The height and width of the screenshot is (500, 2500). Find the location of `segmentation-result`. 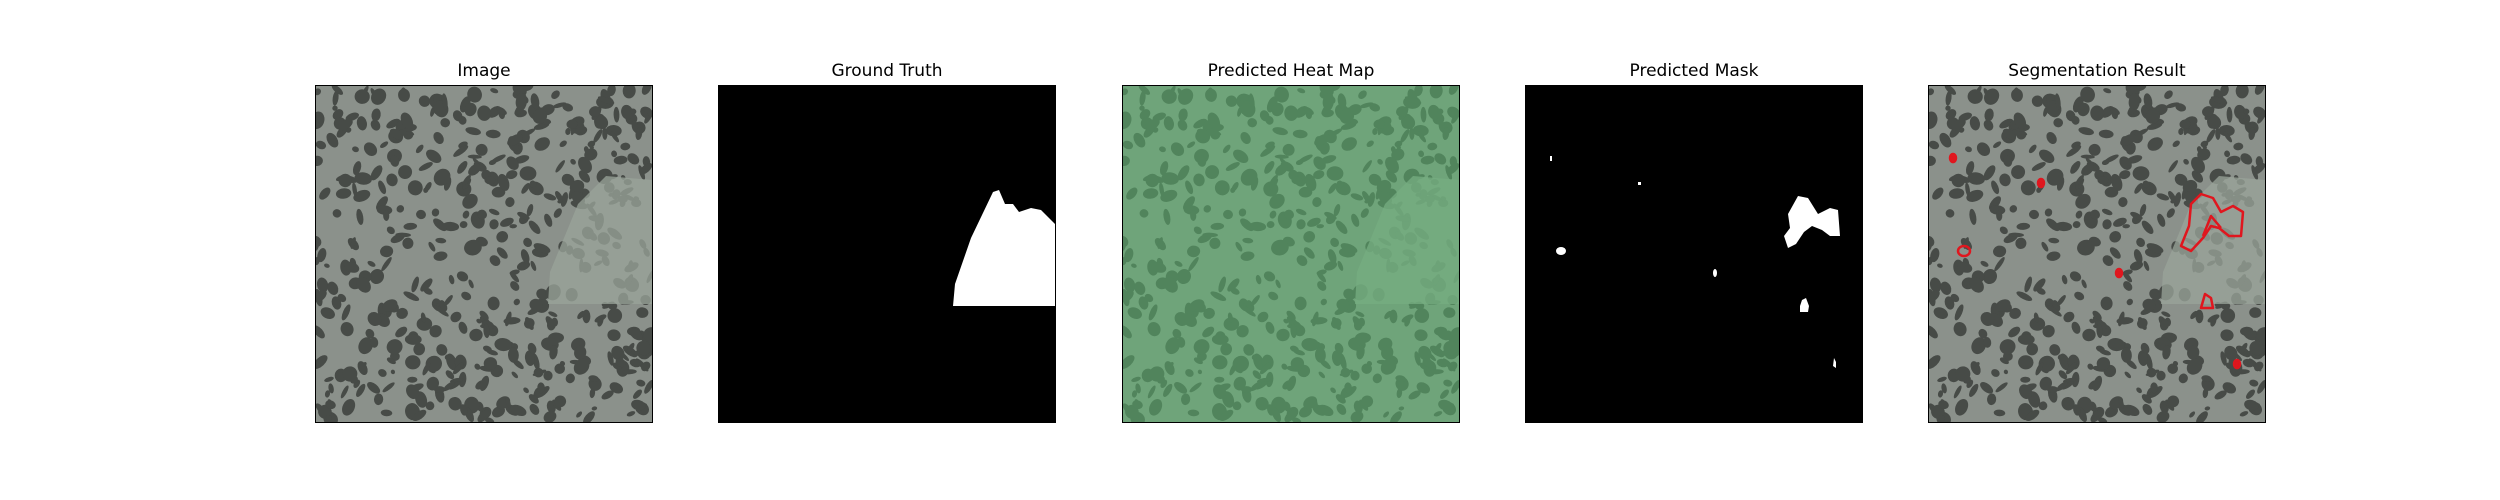

segmentation-result is located at coordinates (2097, 254).